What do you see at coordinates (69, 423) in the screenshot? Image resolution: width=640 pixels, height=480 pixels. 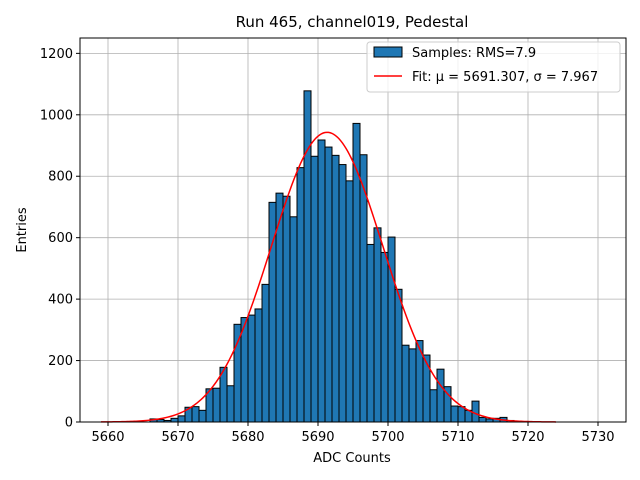 I see `y-tick-label: 0` at bounding box center [69, 423].